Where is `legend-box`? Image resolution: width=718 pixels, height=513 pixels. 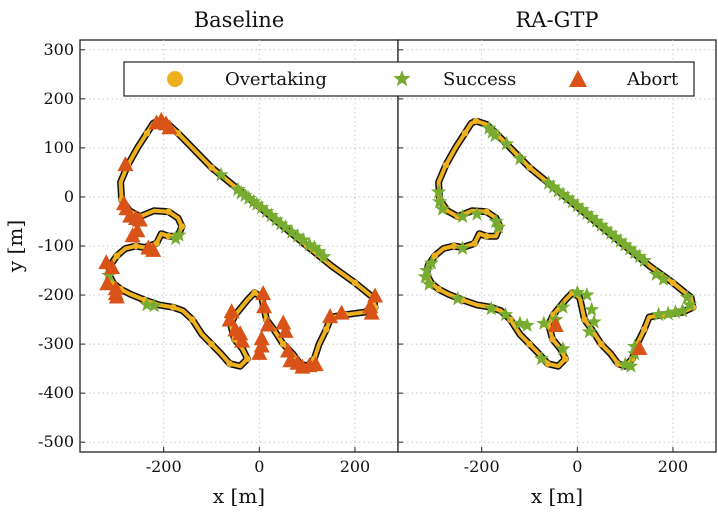 legend-box is located at coordinates (409, 79).